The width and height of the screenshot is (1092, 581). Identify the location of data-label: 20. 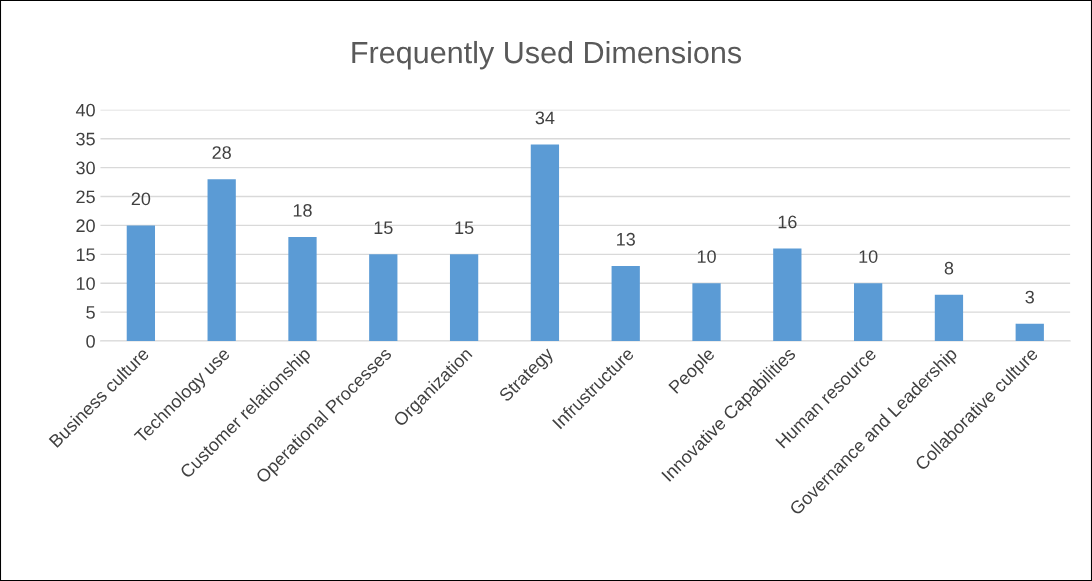
(141, 199).